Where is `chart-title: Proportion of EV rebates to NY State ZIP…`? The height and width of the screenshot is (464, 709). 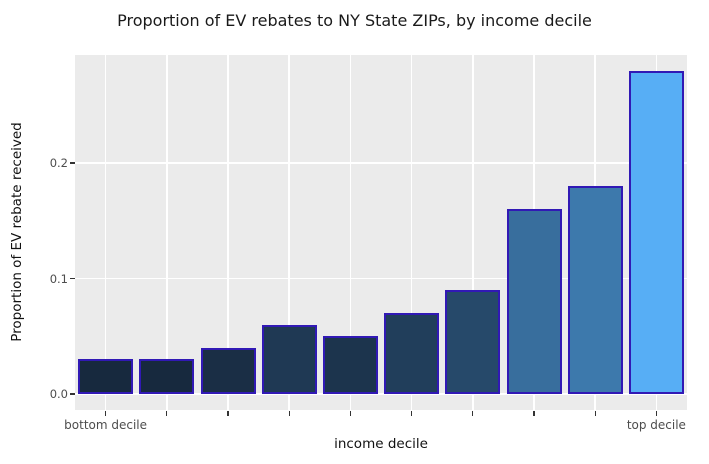 chart-title: Proportion of EV rebates to NY State ZIP… is located at coordinates (354, 20).